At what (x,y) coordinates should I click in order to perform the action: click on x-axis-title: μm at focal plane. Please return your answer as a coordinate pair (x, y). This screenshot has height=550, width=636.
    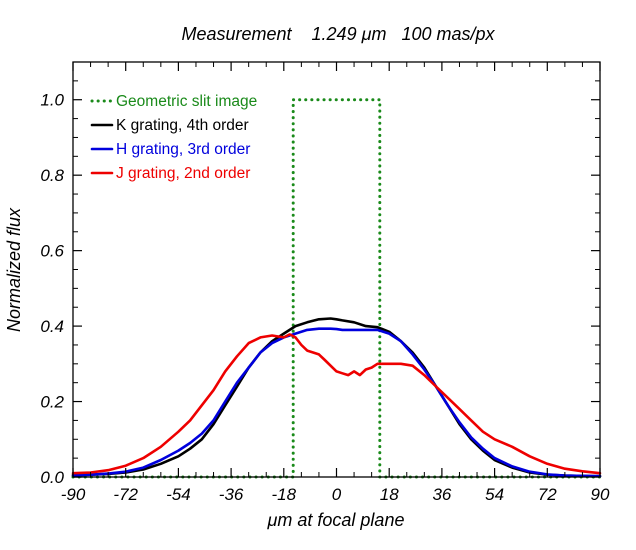
    Looking at the image, I should click on (336, 520).